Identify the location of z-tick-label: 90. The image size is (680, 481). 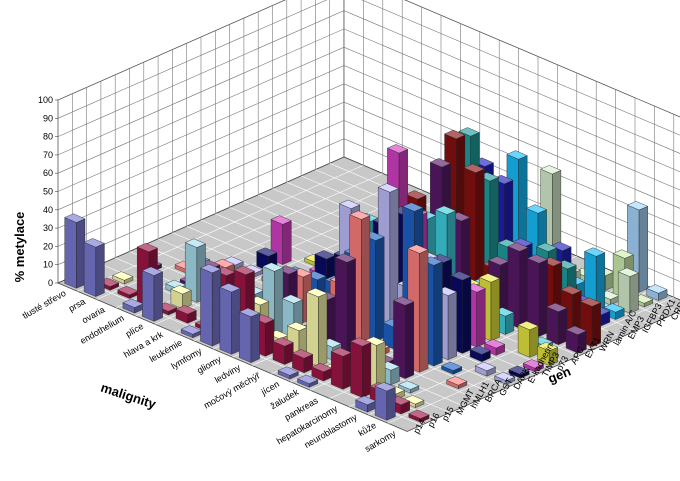
(48, 118).